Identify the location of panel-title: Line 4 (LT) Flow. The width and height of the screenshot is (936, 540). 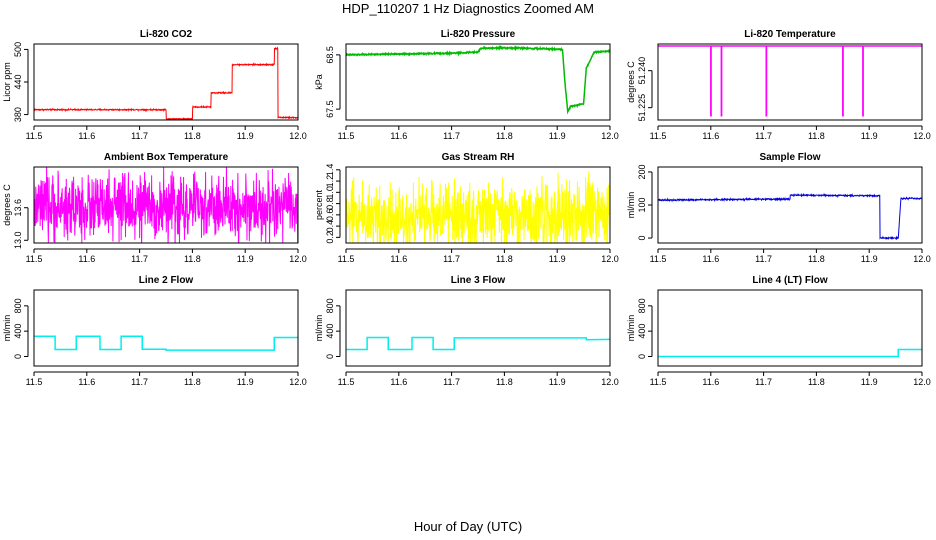
(790, 280).